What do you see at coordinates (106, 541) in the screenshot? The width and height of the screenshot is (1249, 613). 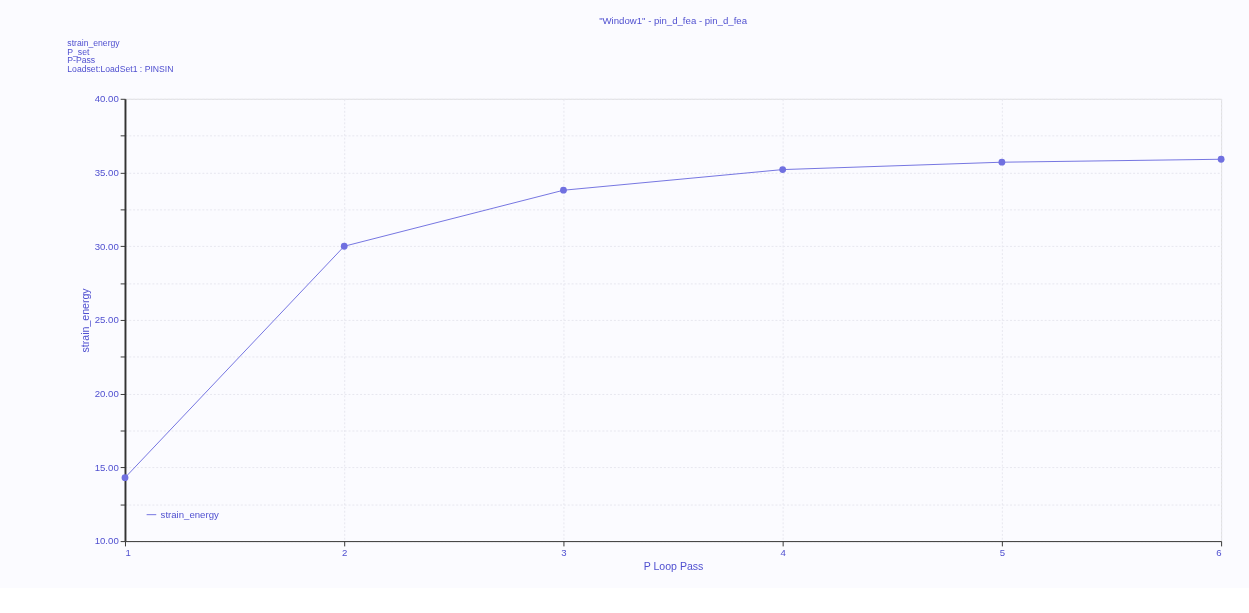 I see `y-tick-label: 10.00` at bounding box center [106, 541].